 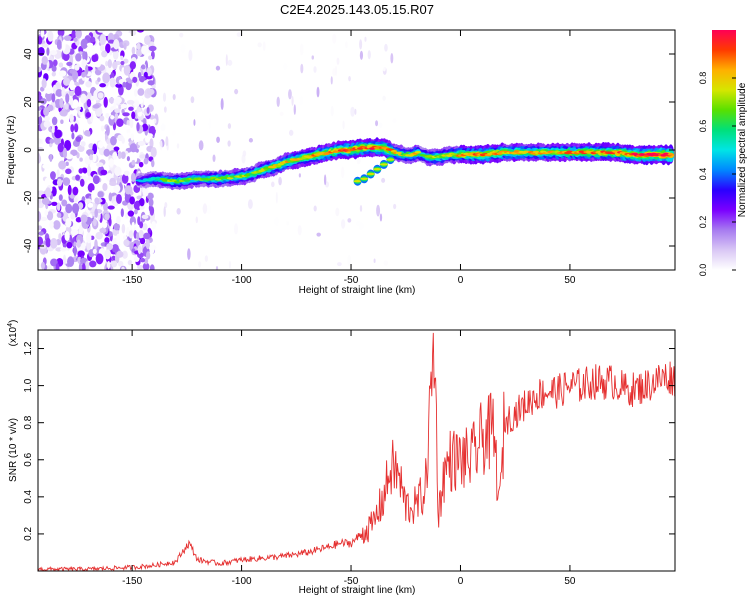 I want to click on y-tick-label: 20, so click(x=28, y=102).